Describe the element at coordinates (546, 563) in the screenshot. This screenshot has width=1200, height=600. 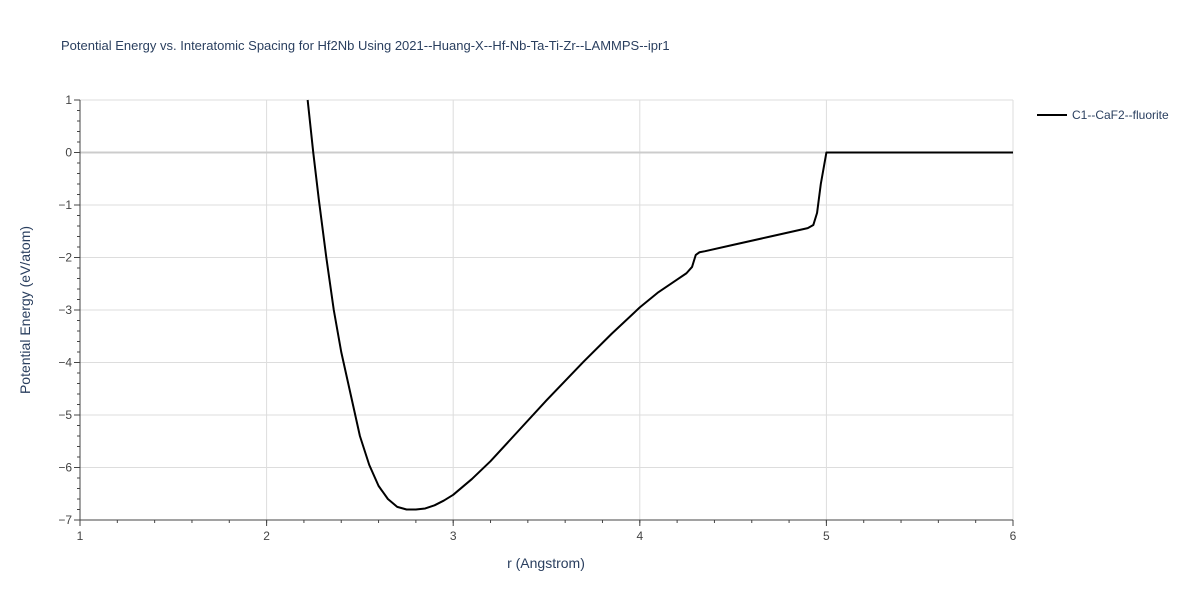
I see `x-axis-title: r (Angstrom)` at that location.